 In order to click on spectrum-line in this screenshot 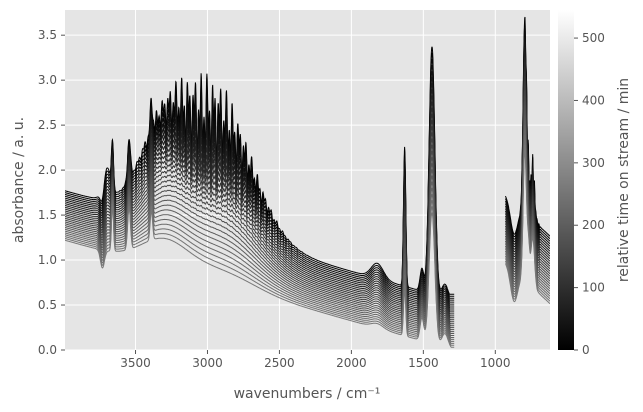, I will do `click(527, 227)`.